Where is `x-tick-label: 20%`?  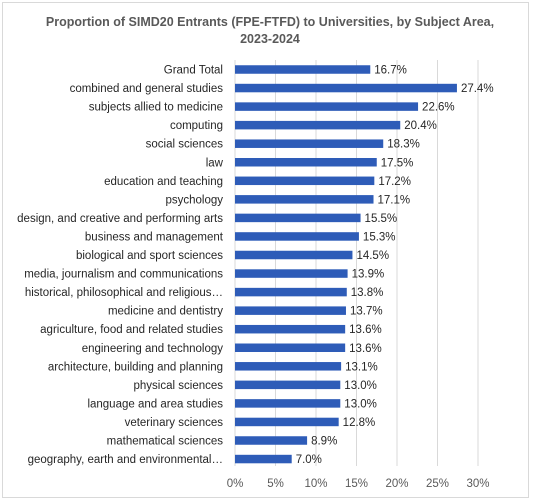
x-tick-label: 20% is located at coordinates (396, 484).